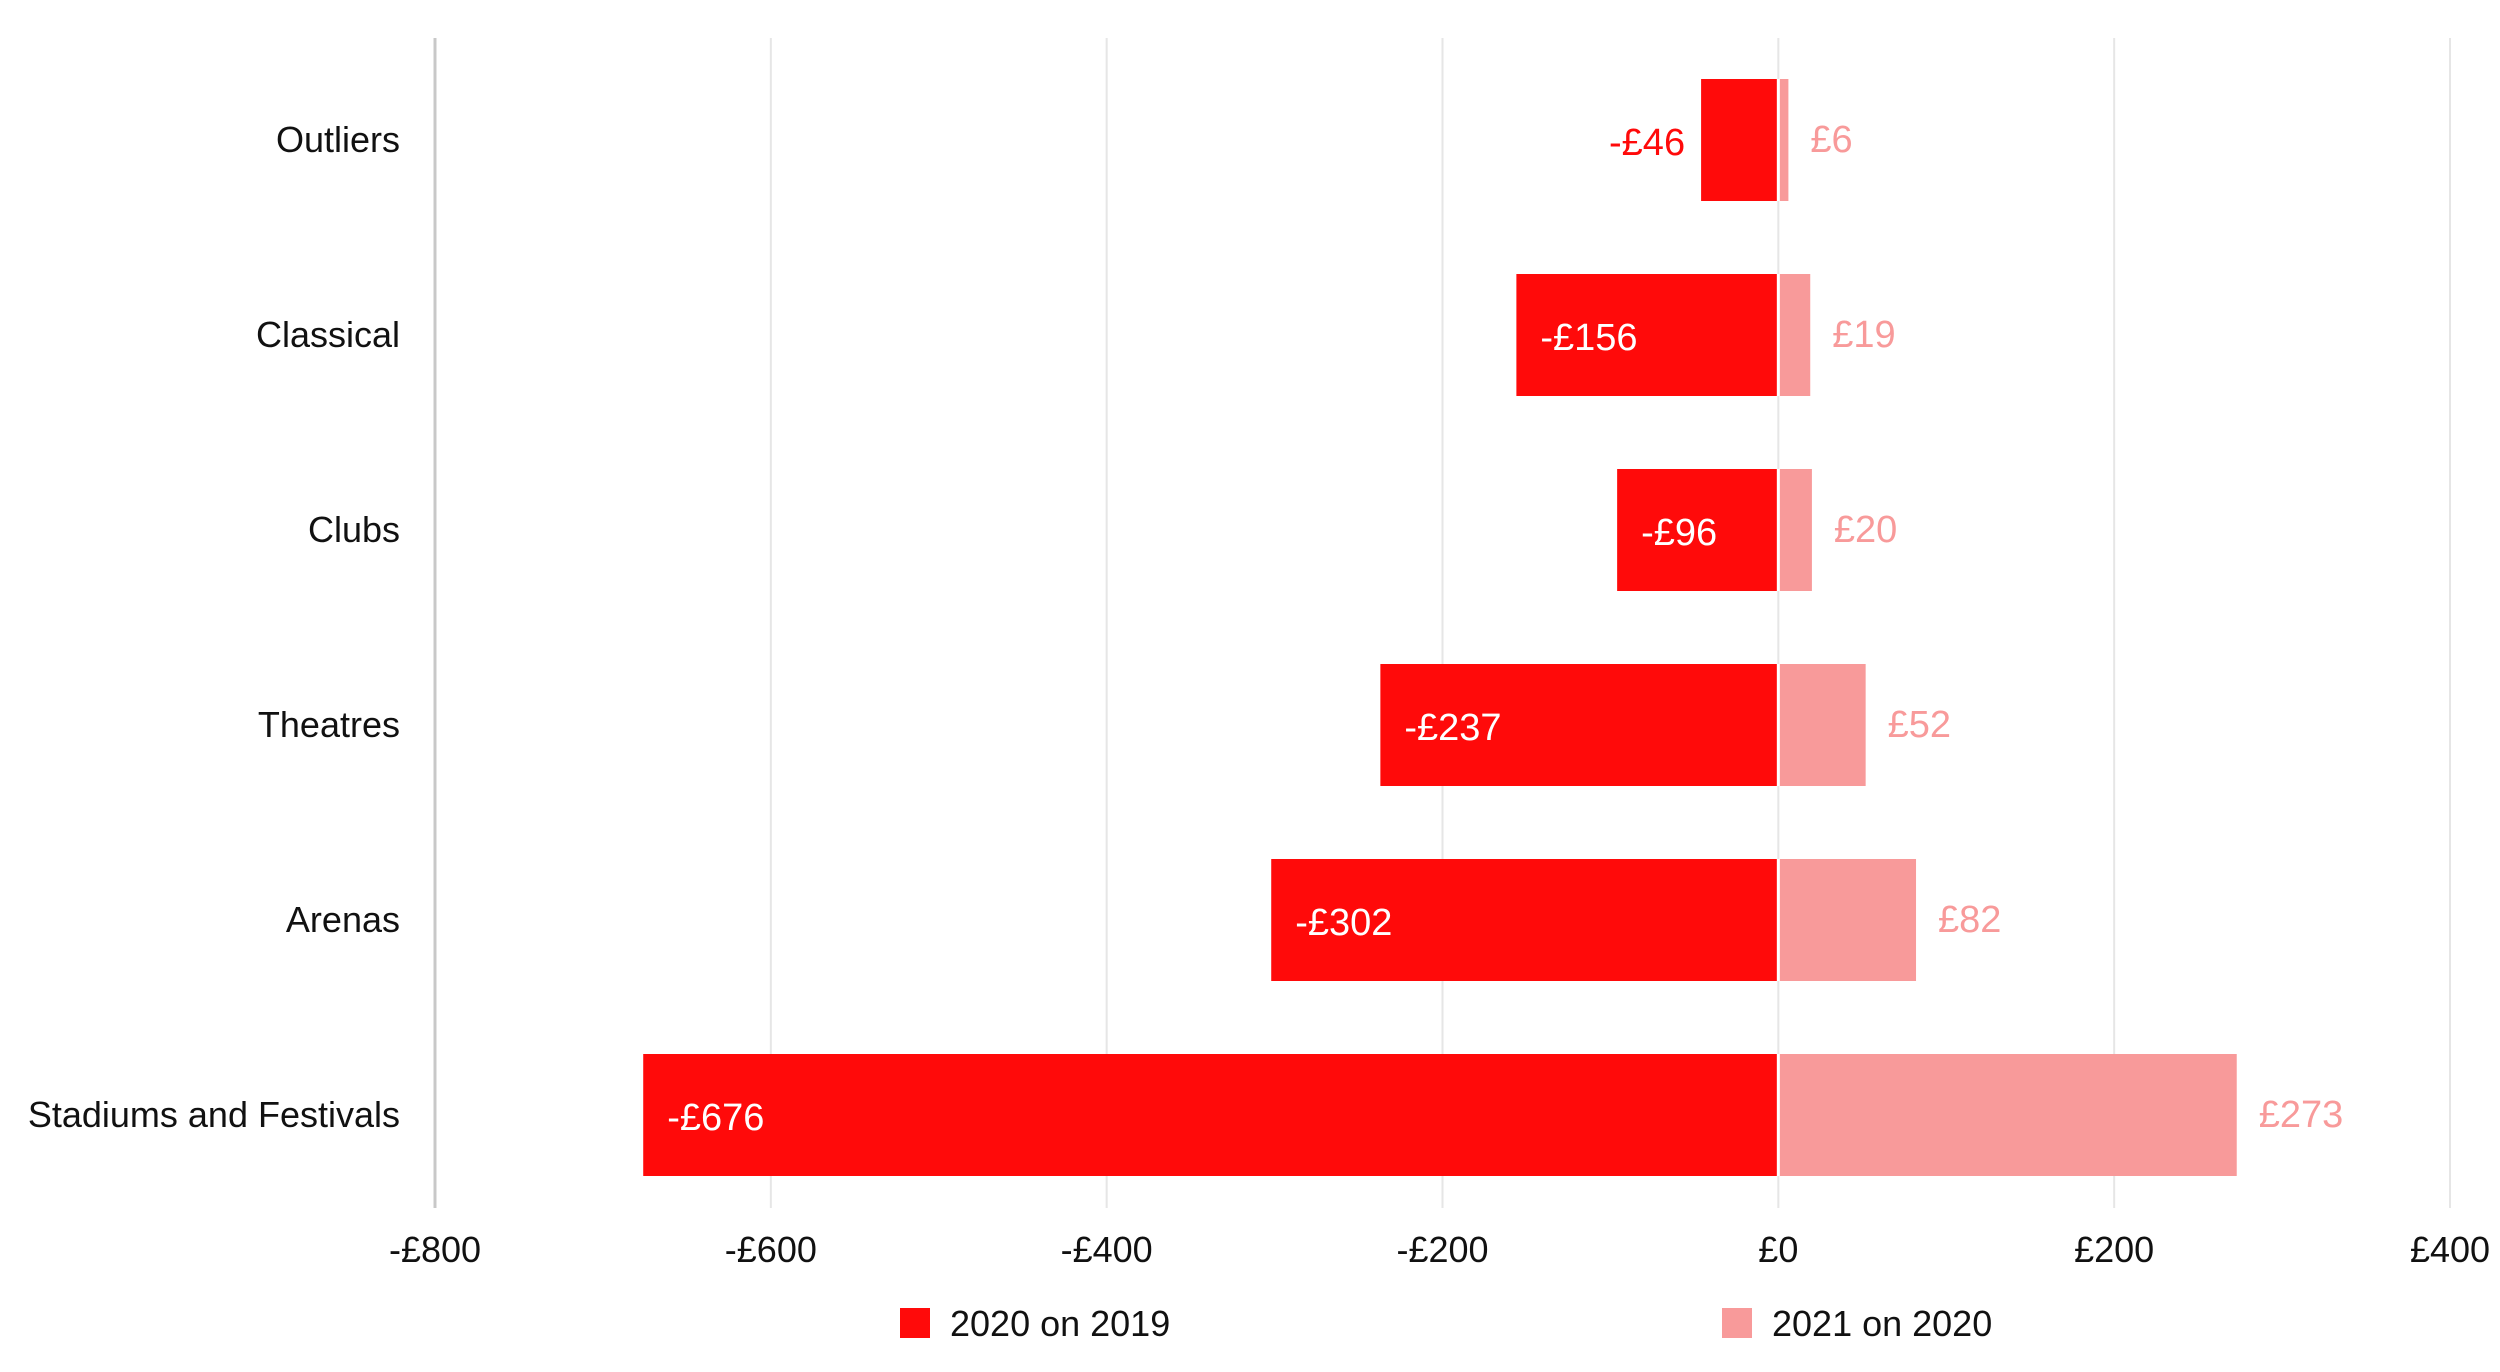 This screenshot has width=2500, height=1372. I want to click on x-axis-ticks: -£800 -£600 -£400 -£200 £0 £200 £400, so click(1439, 1249).